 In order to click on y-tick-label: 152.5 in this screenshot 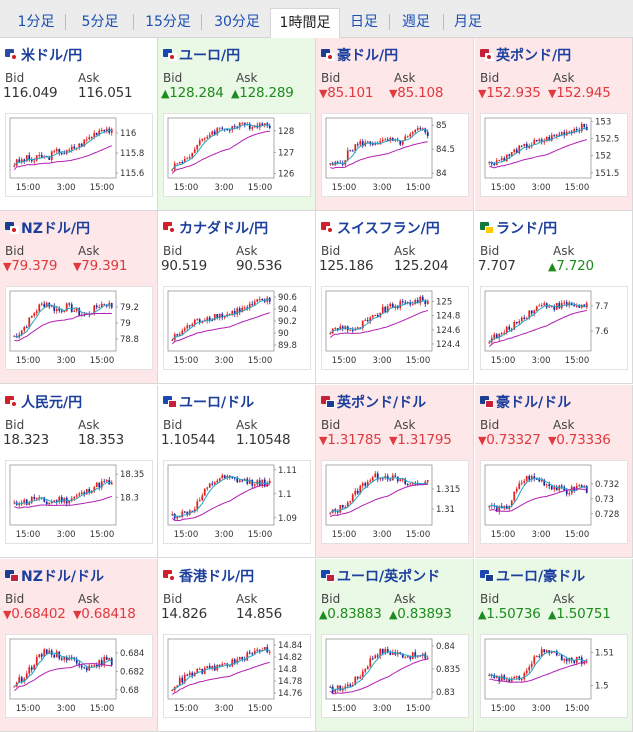, I will do `click(607, 140)`.